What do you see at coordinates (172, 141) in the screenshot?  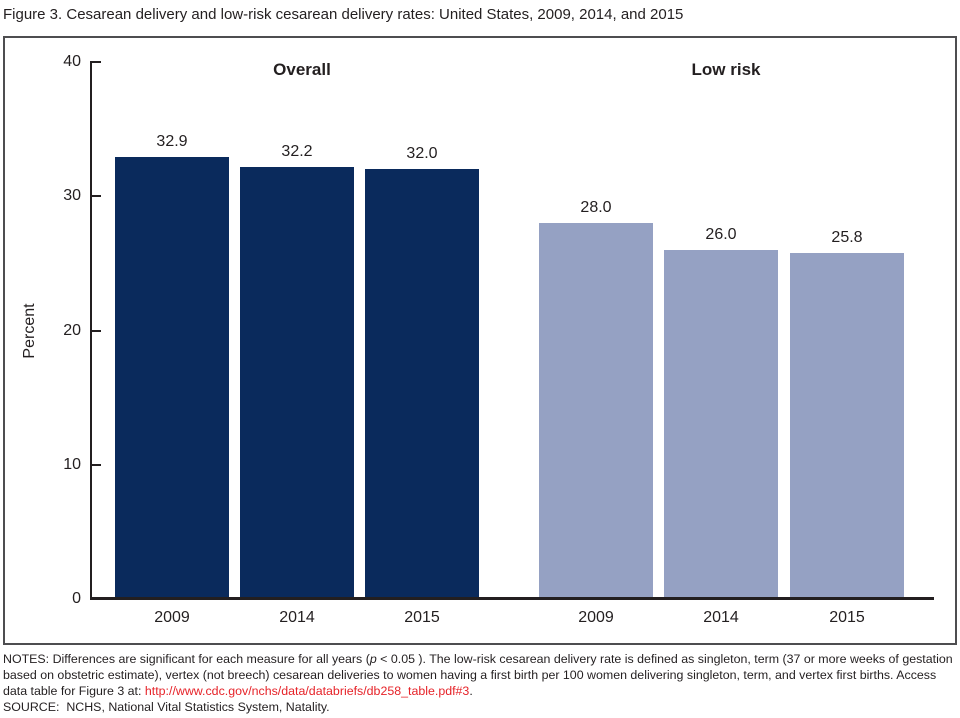 I see `bar-value-label: 32.9` at bounding box center [172, 141].